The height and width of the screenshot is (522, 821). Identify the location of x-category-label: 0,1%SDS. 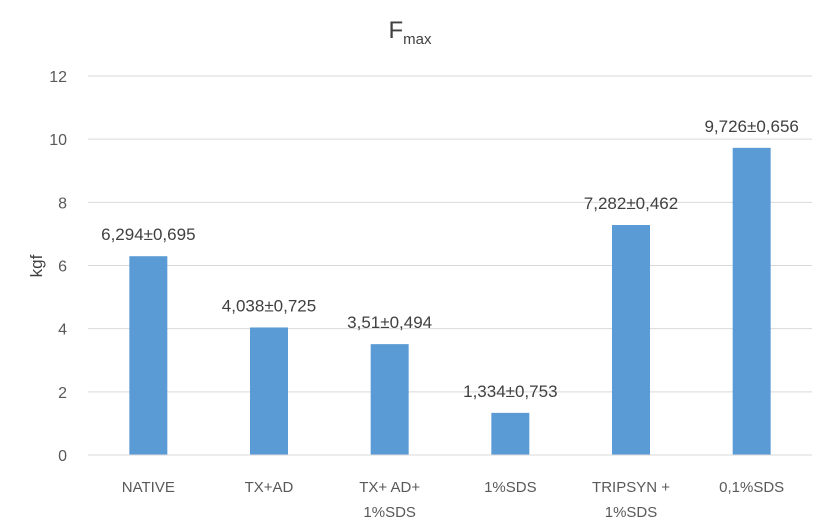
(751, 487).